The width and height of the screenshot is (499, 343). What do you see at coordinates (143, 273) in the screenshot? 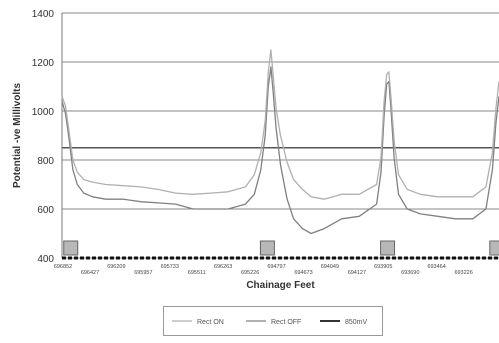
I see `x-tick-label: 695957` at bounding box center [143, 273].